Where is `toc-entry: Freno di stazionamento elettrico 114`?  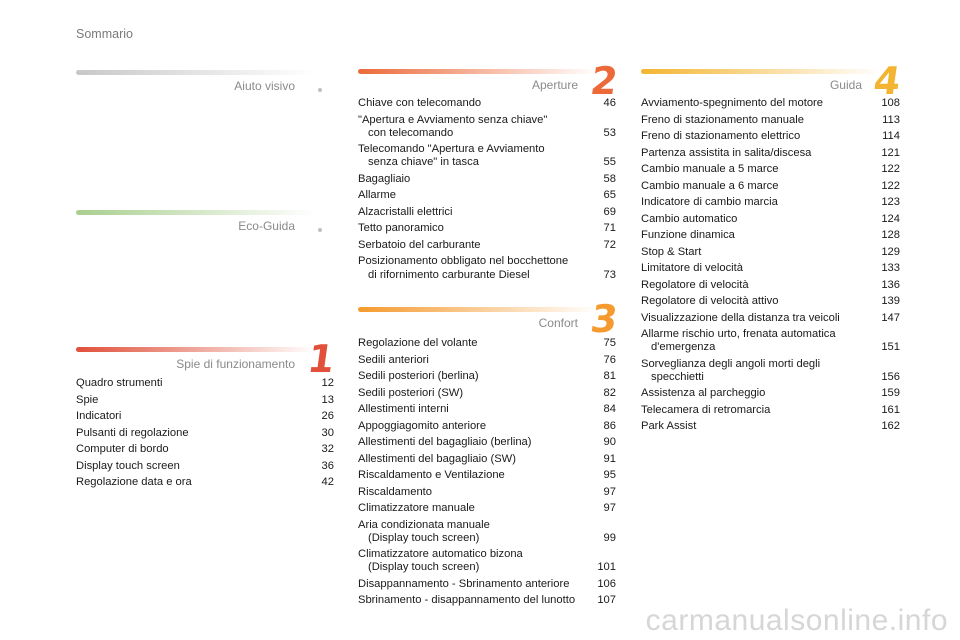
toc-entry: Freno di stazionamento elettrico 114 is located at coordinates (770, 136).